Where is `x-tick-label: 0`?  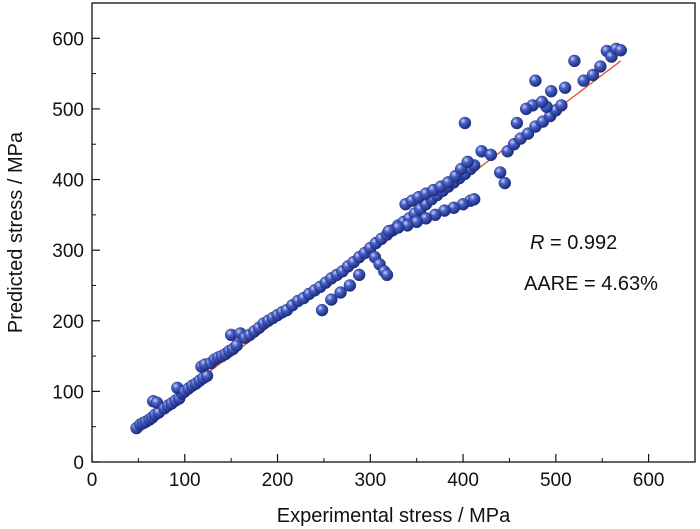 x-tick-label: 0 is located at coordinates (92, 480).